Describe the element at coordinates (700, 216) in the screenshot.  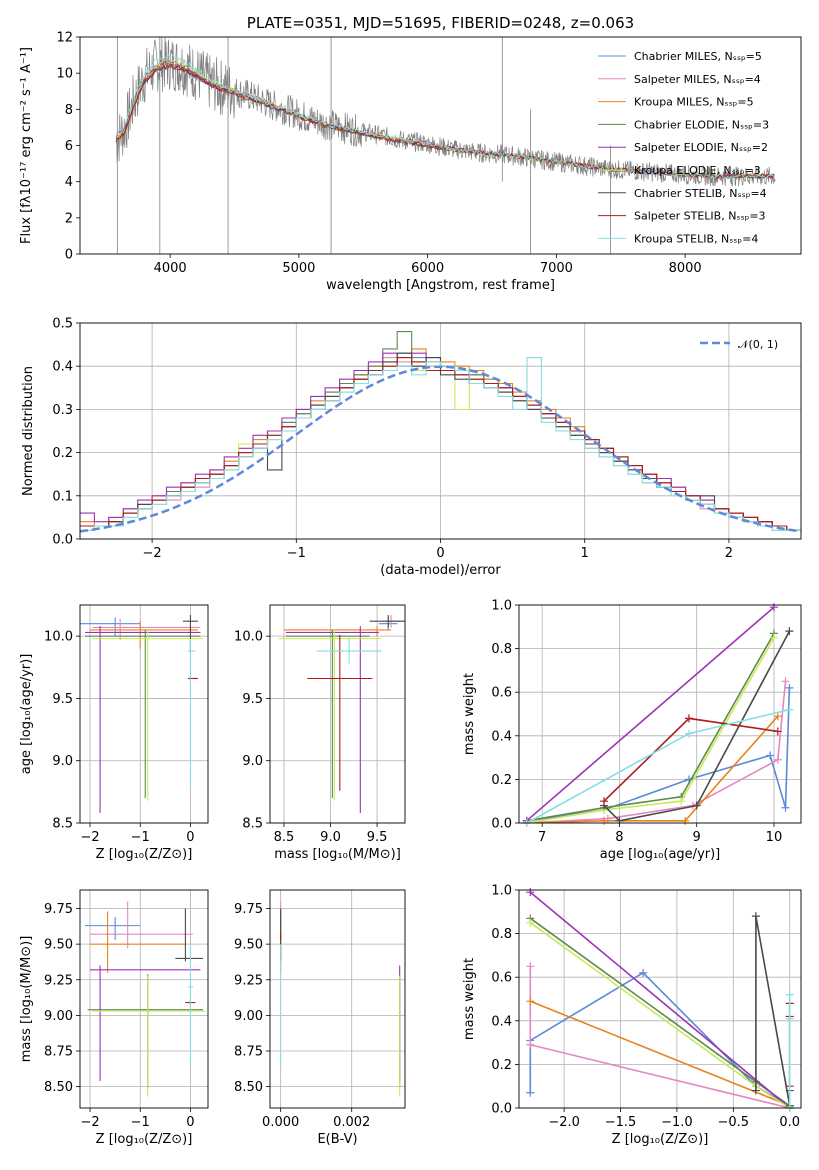
I see `legend-entry: Salpeter STELIB, Nₛₛₚ=3` at that location.